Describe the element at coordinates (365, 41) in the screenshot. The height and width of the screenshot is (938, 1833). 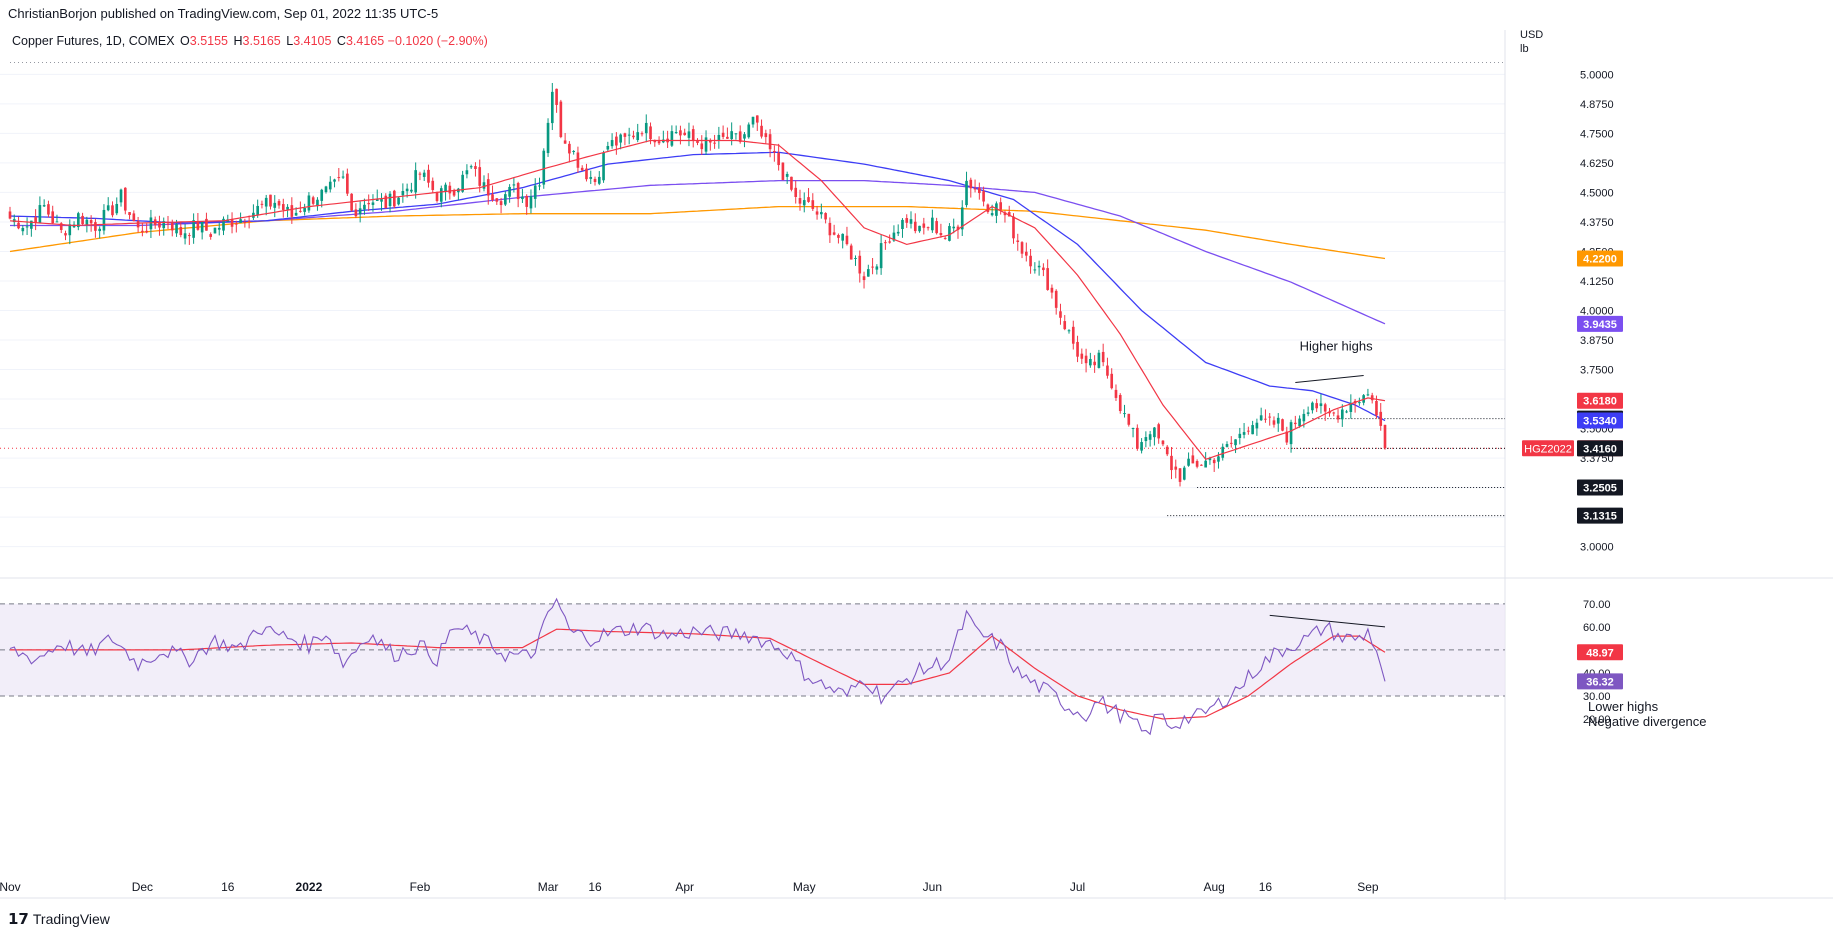
I see `close-value: 3.4165` at that location.